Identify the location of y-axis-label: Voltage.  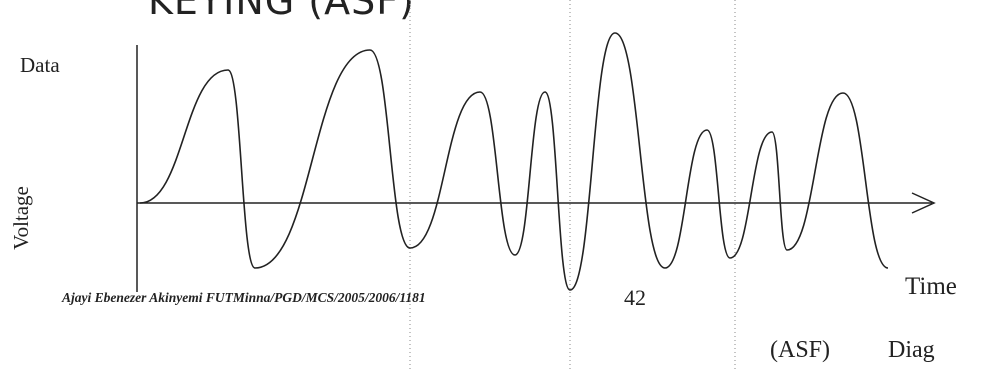
(21, 218).